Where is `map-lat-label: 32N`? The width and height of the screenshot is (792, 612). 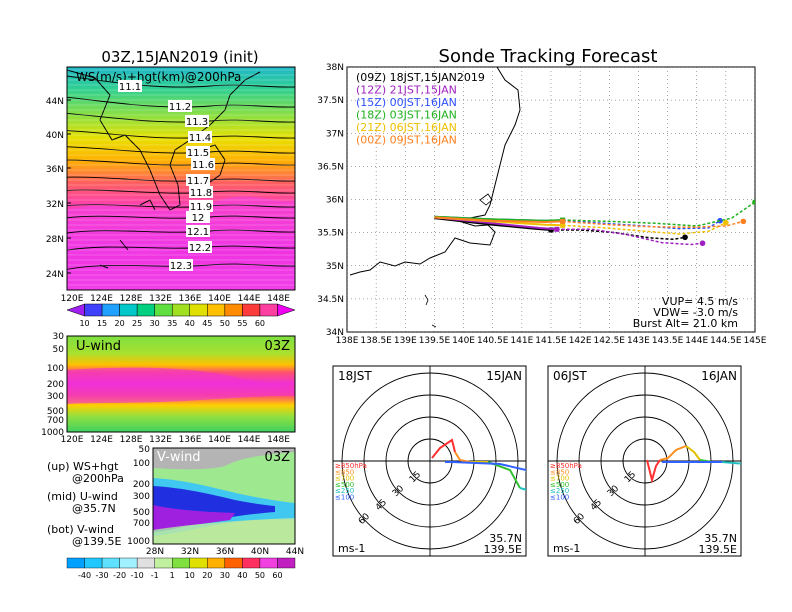
map-lat-label: 32N is located at coordinates (55, 205).